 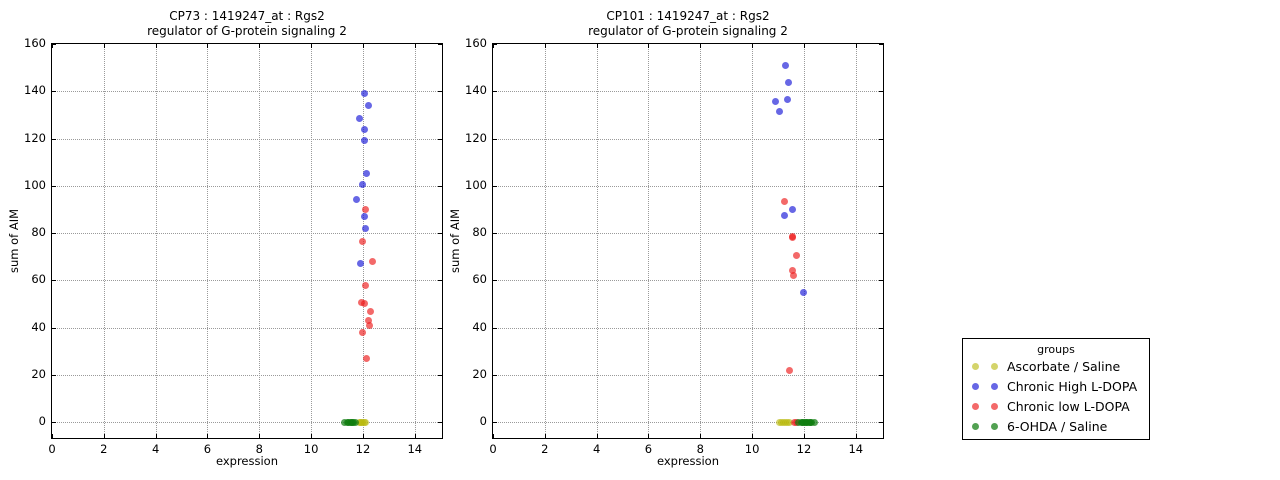 What do you see at coordinates (38, 279) in the screenshot?
I see `y-tick-label: 60` at bounding box center [38, 279].